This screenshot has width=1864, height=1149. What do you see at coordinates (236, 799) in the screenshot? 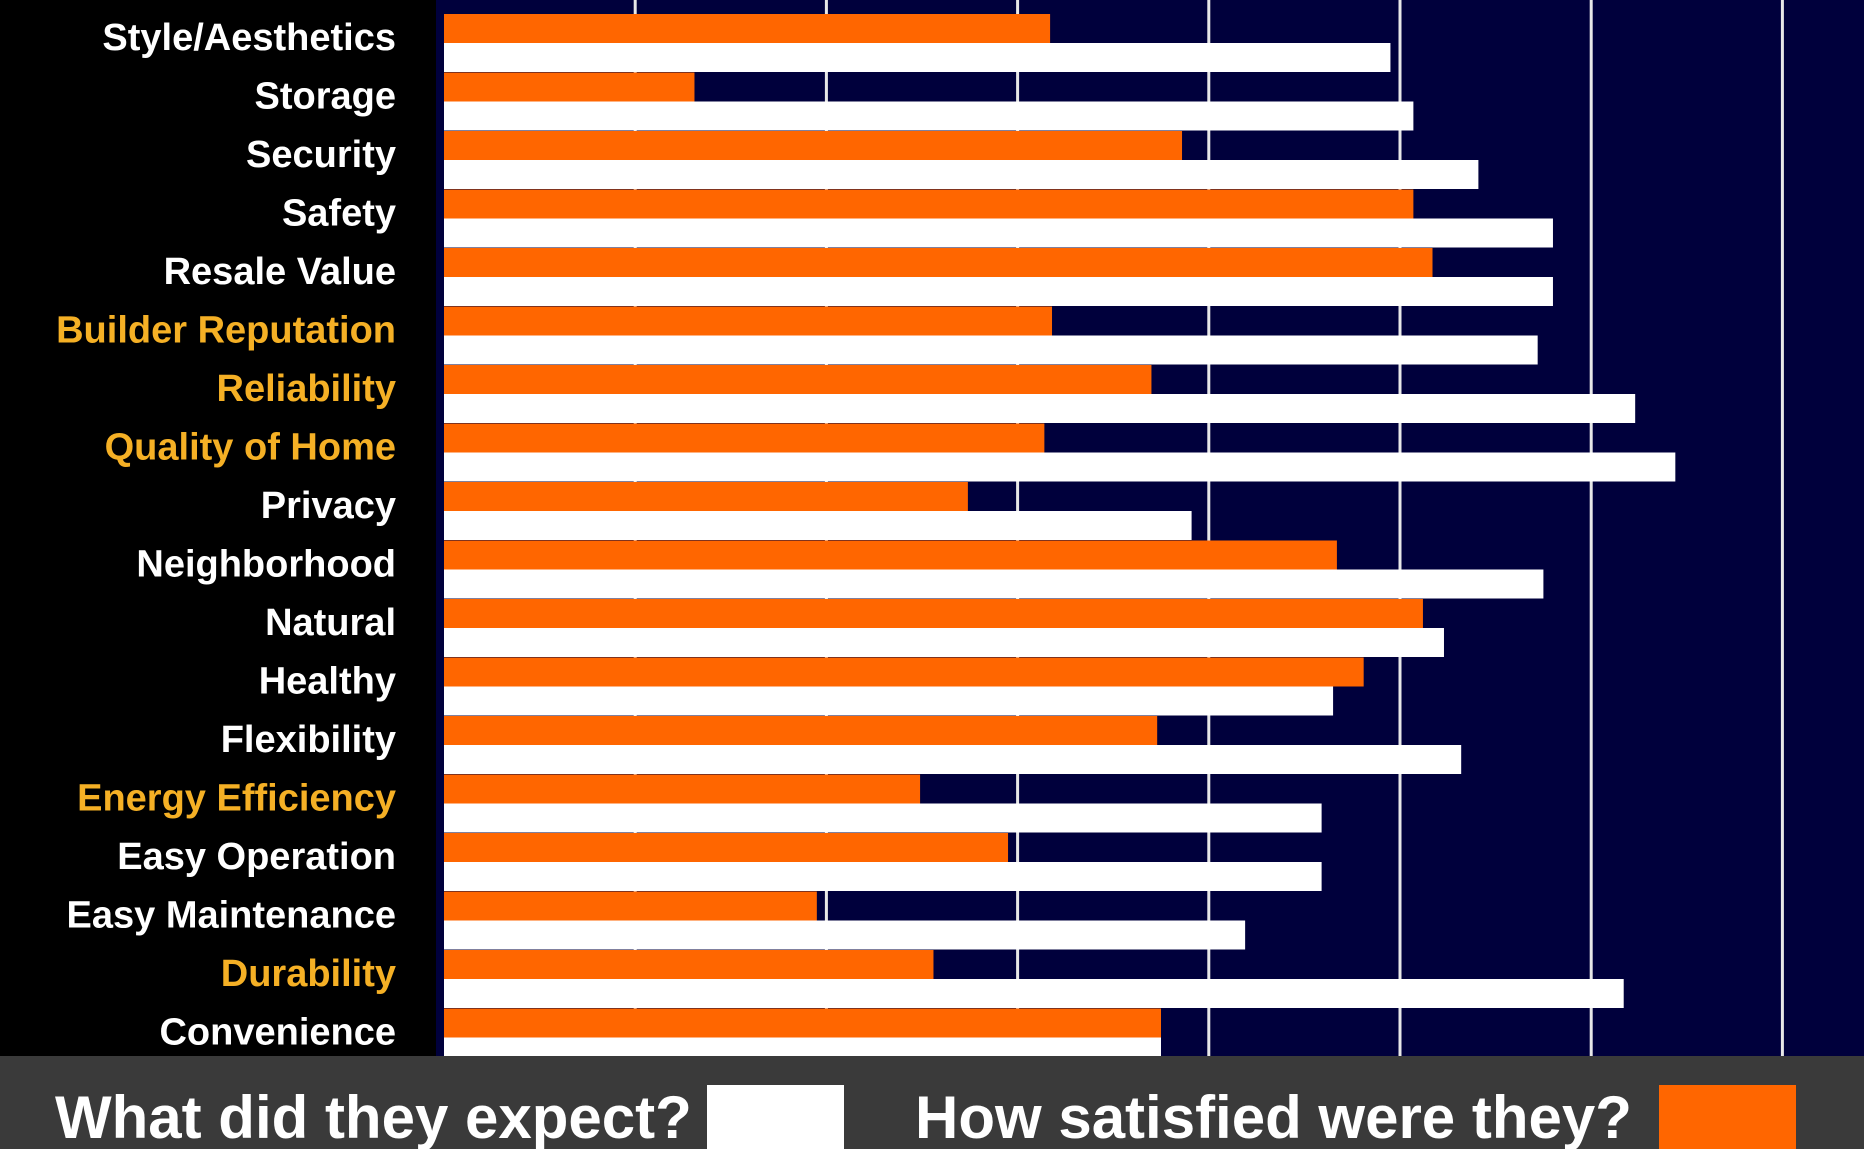
I see `category-label: Energy Efficiency` at bounding box center [236, 799].